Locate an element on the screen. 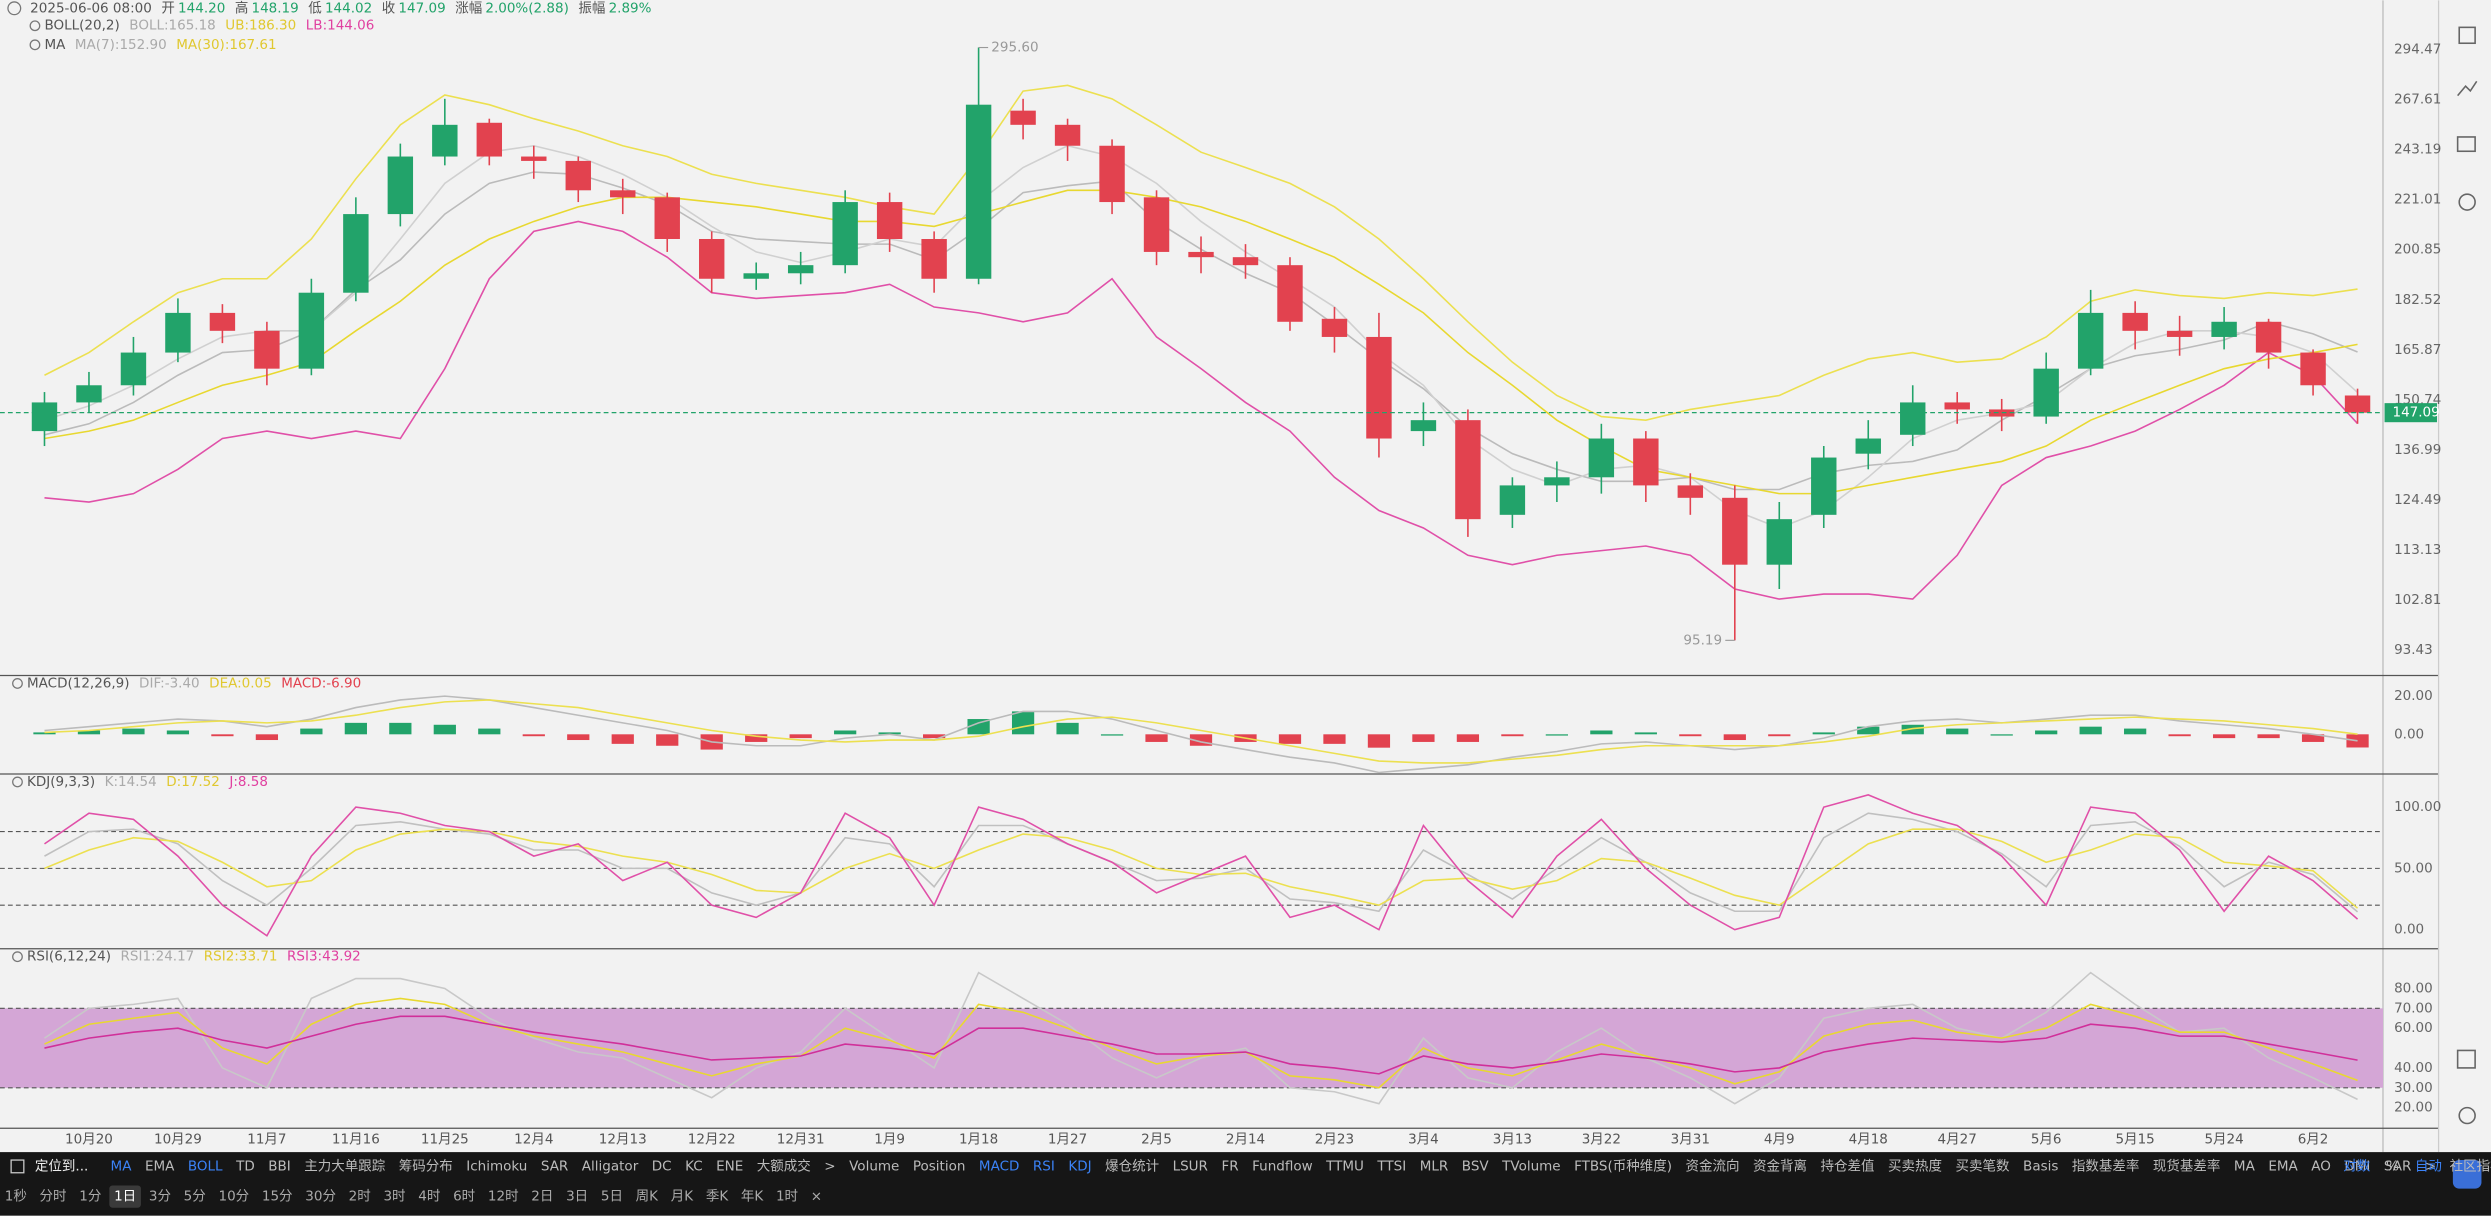  header-label: 涨幅 is located at coordinates (468, 8).